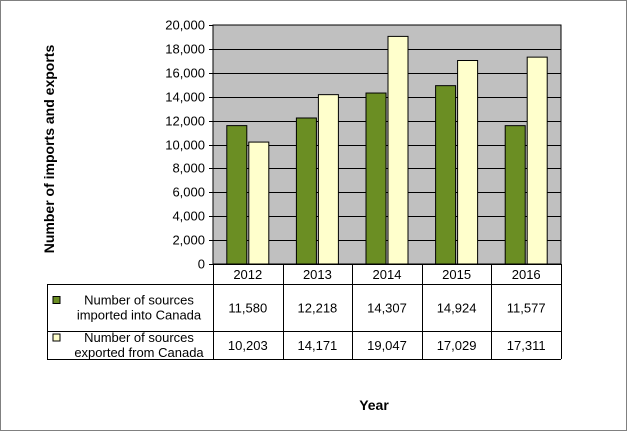 This screenshot has height=432, width=627. I want to click on table-value: 17,029, so click(457, 345).